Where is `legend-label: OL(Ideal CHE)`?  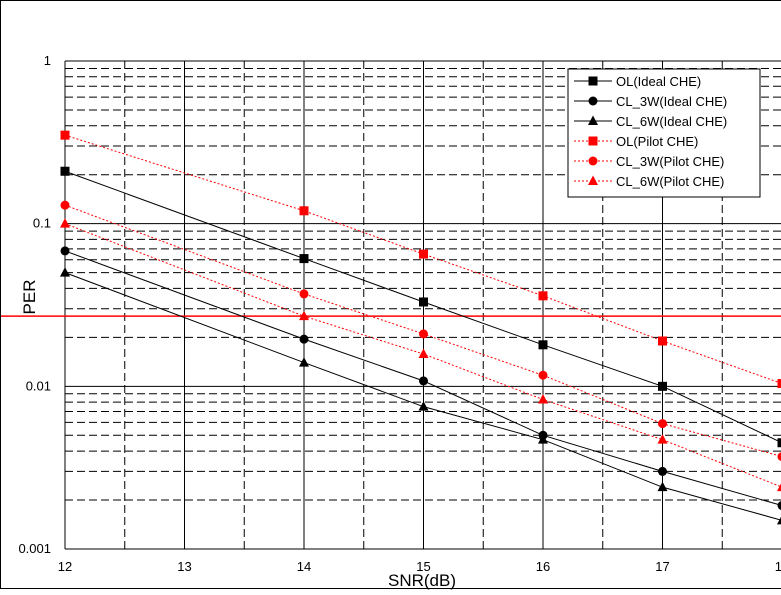
legend-label: OL(Ideal CHE) is located at coordinates (658, 81).